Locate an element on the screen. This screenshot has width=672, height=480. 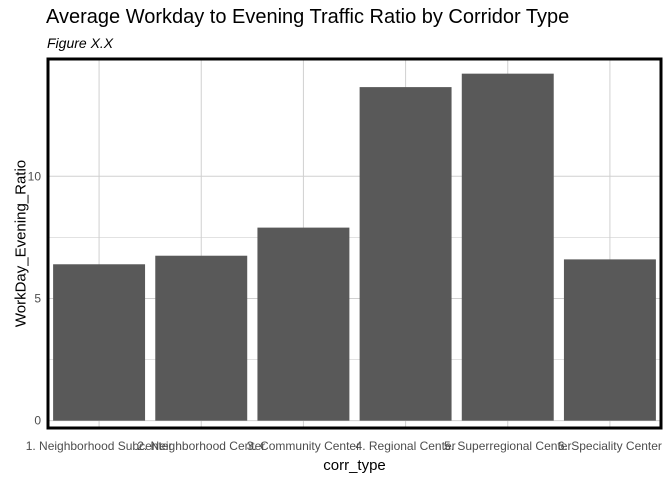
chart-subtitle: Figure X.X is located at coordinates (80, 43).